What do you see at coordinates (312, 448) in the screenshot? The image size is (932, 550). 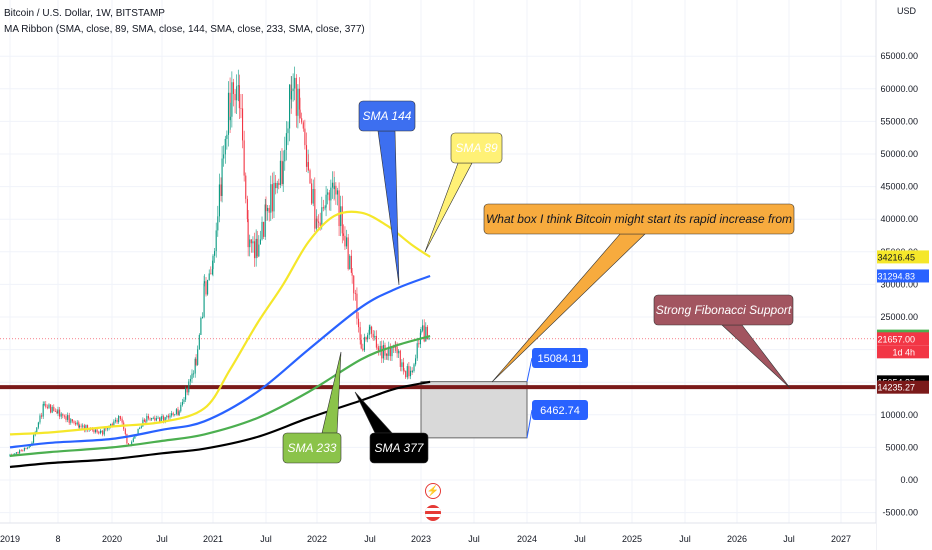 I see `annotation-callout` at bounding box center [312, 448].